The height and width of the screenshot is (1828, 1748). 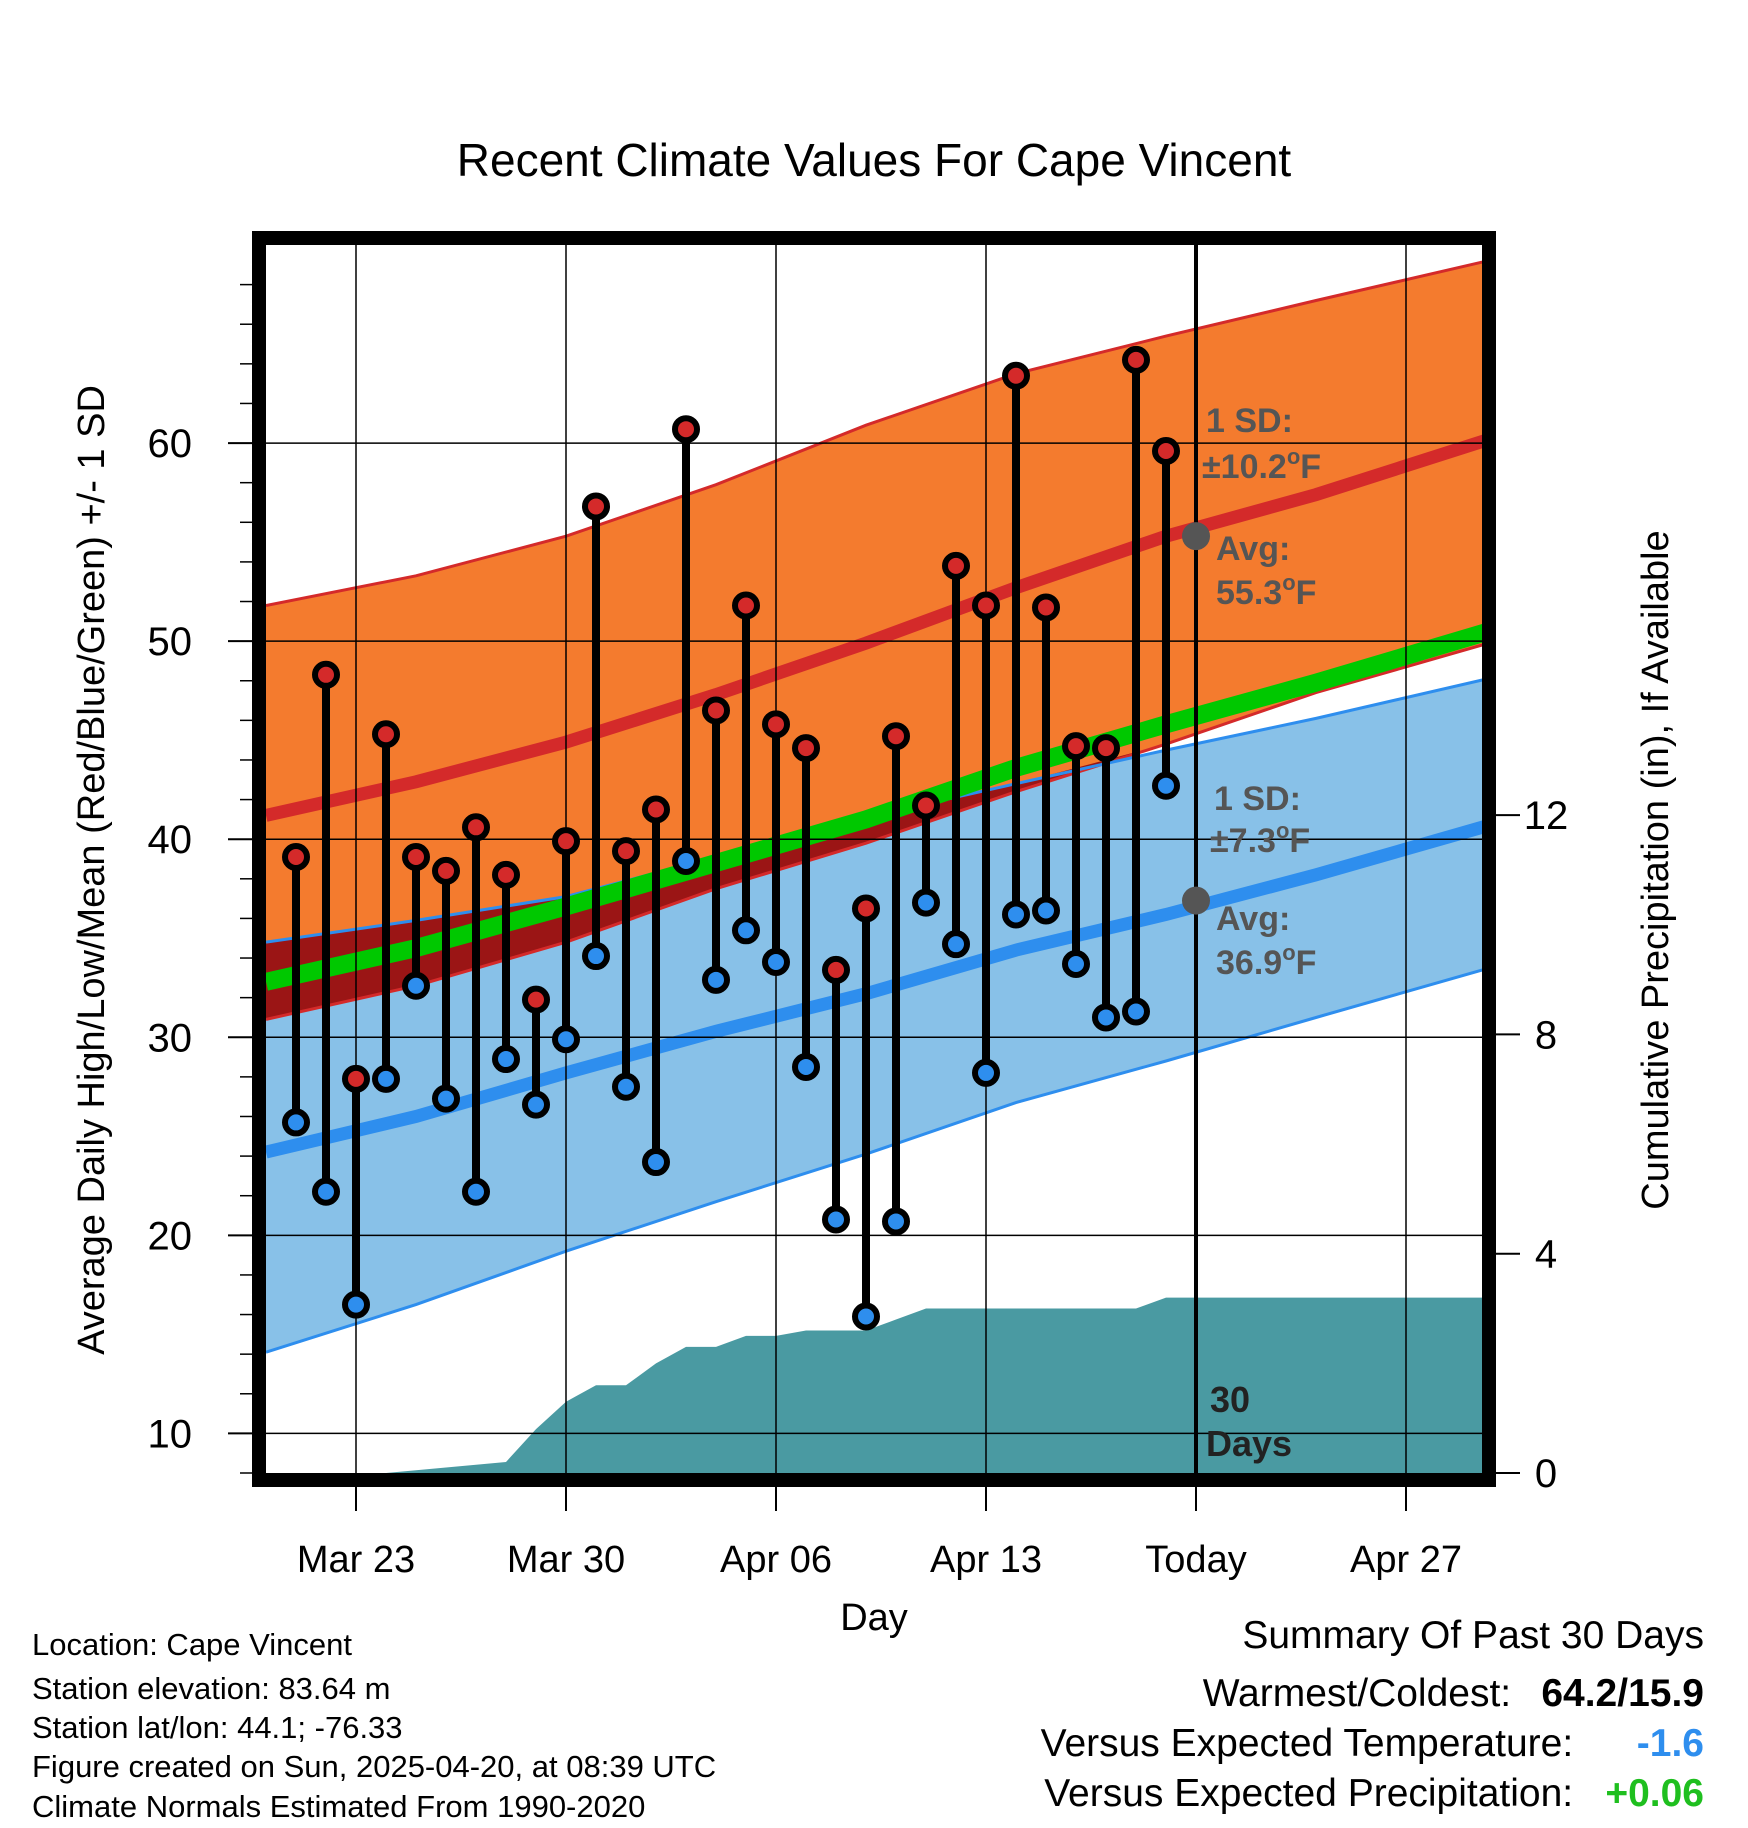 What do you see at coordinates (1230, 1399) in the screenshot?
I see `days-count-label: 30` at bounding box center [1230, 1399].